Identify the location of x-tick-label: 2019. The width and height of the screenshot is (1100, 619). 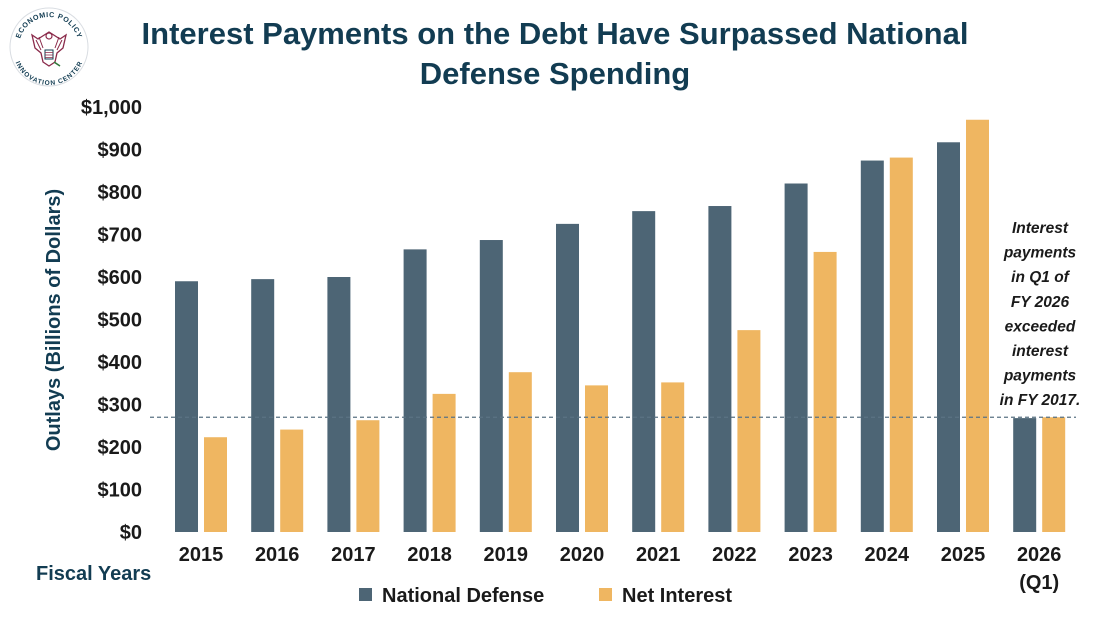
(506, 555).